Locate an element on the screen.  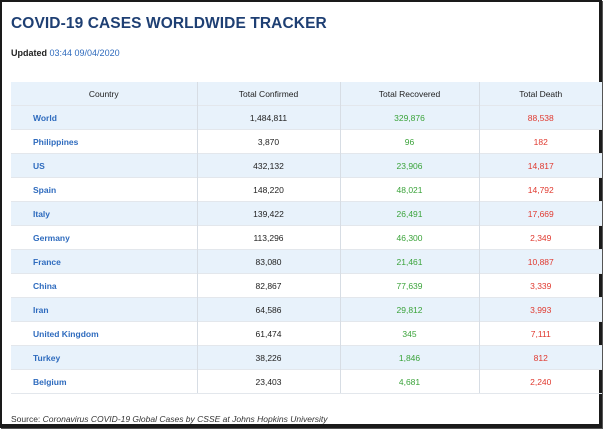
cell-country: US is located at coordinates (39, 165).